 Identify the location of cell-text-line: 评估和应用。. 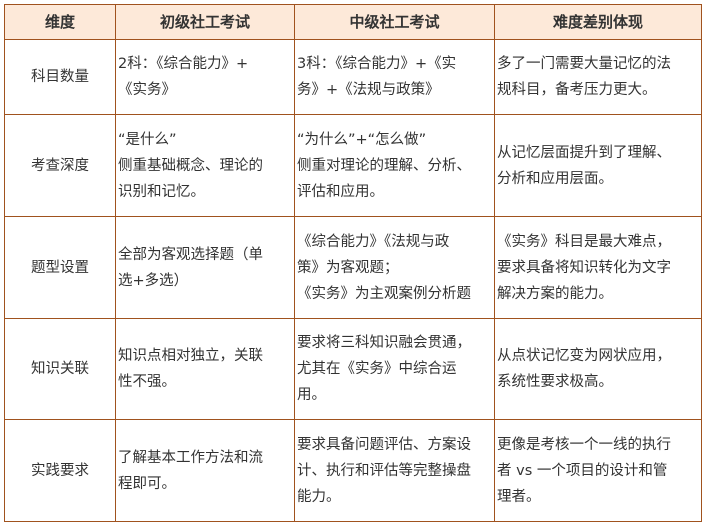
(340, 191).